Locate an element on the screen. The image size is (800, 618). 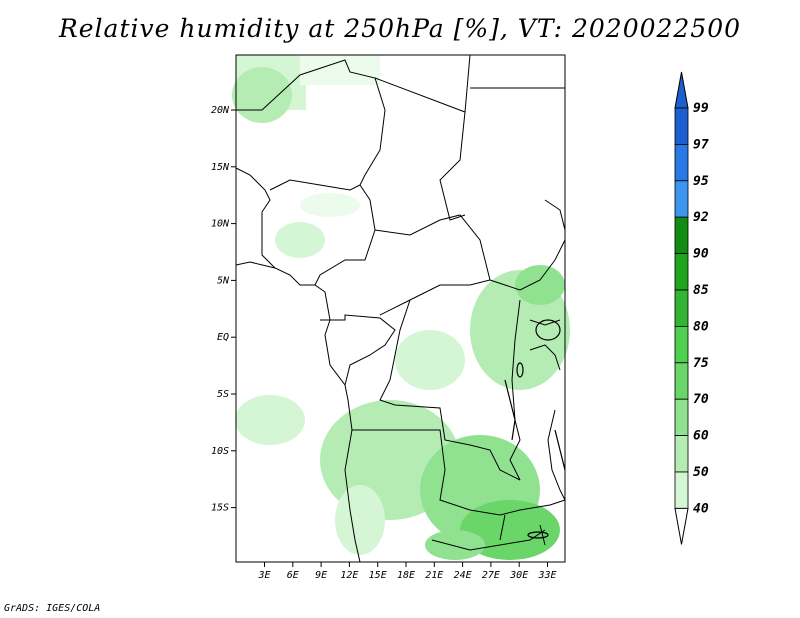
lon-tick-label: 3E is located at coordinates (263, 575).